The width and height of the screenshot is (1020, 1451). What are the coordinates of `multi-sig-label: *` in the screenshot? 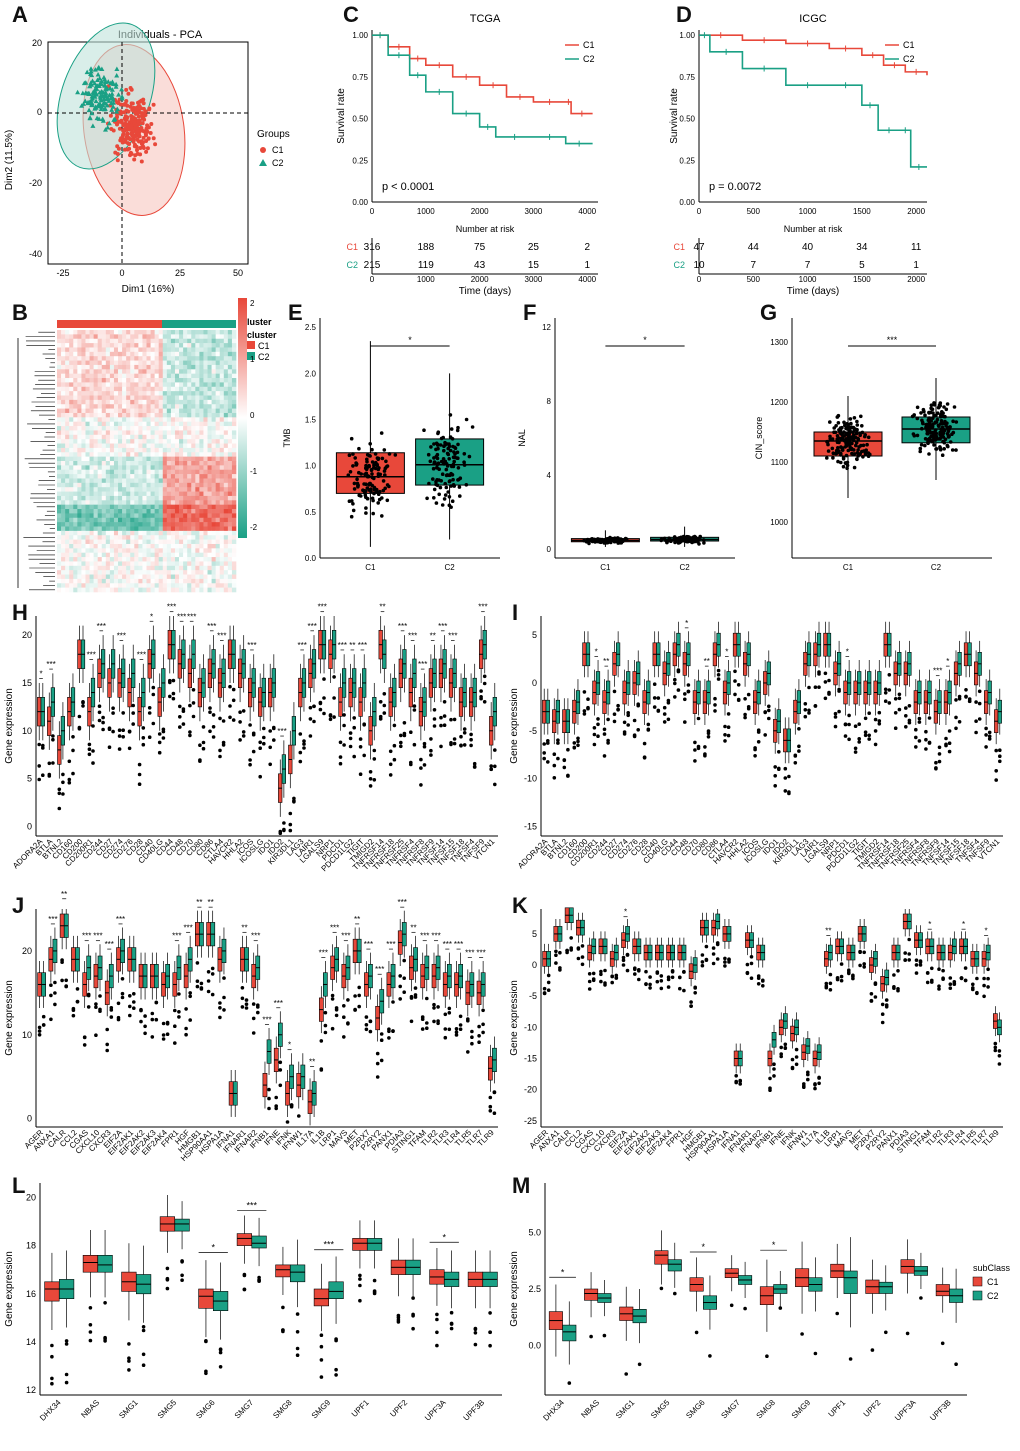 It's located at (40, 674).